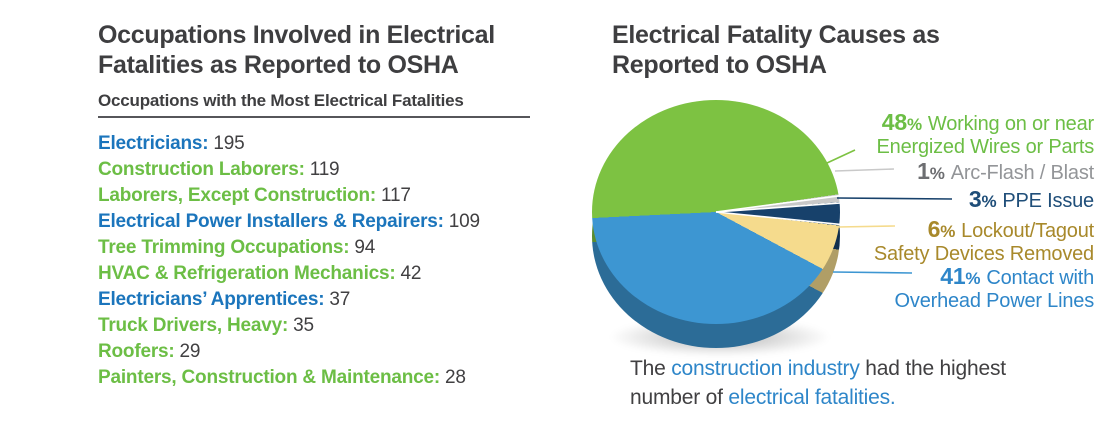  Describe the element at coordinates (894, 198) in the screenshot. I see `leader-line-ppe-issue` at that location.